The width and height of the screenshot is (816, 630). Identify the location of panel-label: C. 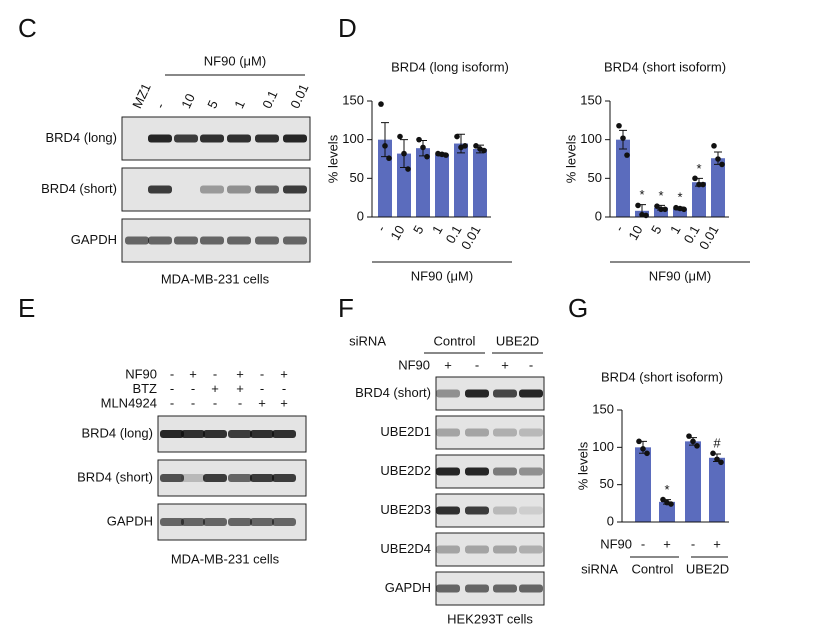
(27, 28).